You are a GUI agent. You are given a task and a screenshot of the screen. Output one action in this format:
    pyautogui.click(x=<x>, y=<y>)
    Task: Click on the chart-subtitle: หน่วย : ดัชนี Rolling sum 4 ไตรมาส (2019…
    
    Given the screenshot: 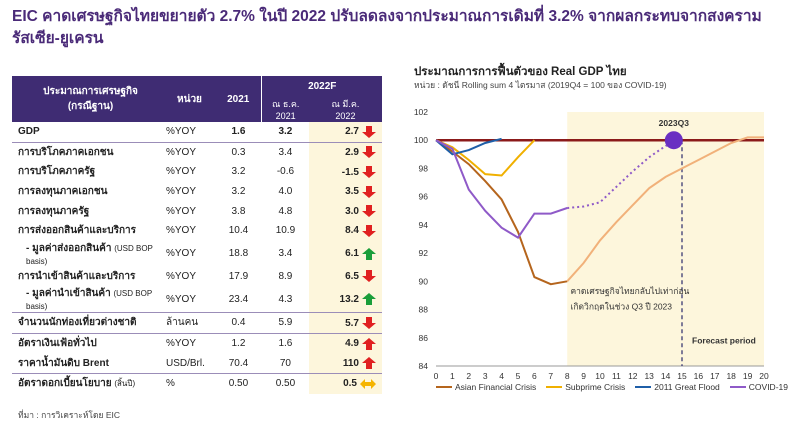 What is the action you would take?
    pyautogui.click(x=540, y=85)
    